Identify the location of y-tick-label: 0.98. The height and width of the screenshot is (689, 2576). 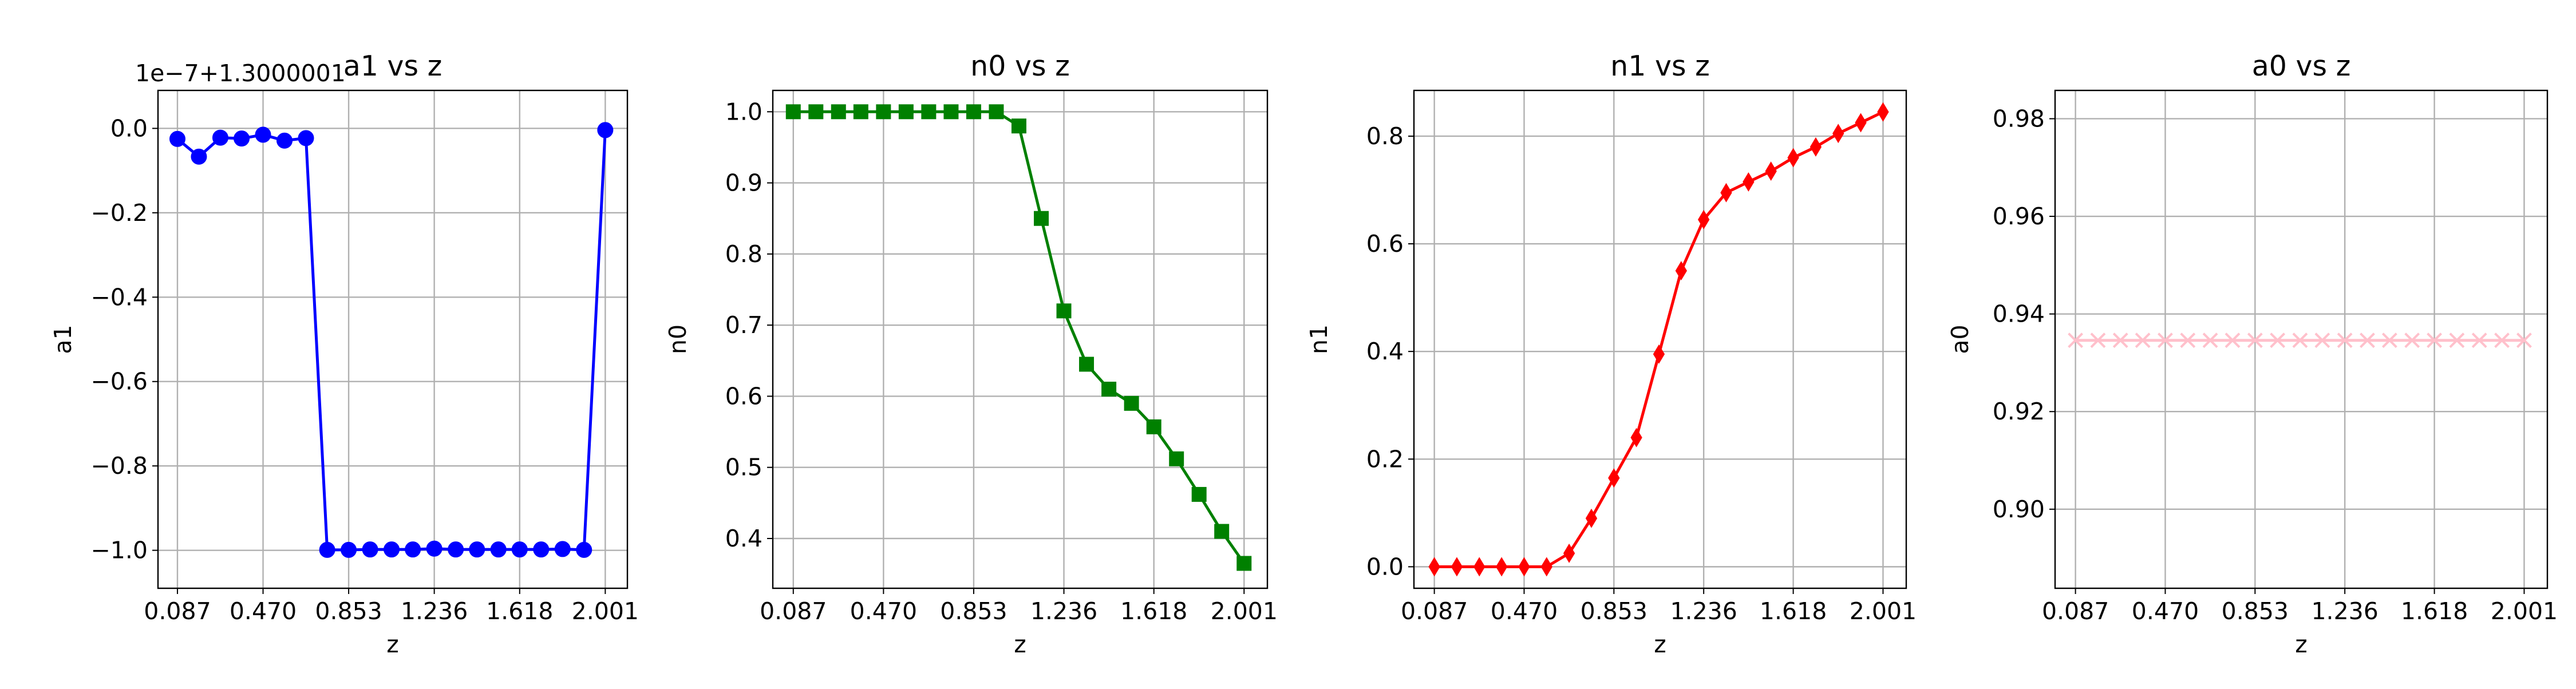
(2019, 118).